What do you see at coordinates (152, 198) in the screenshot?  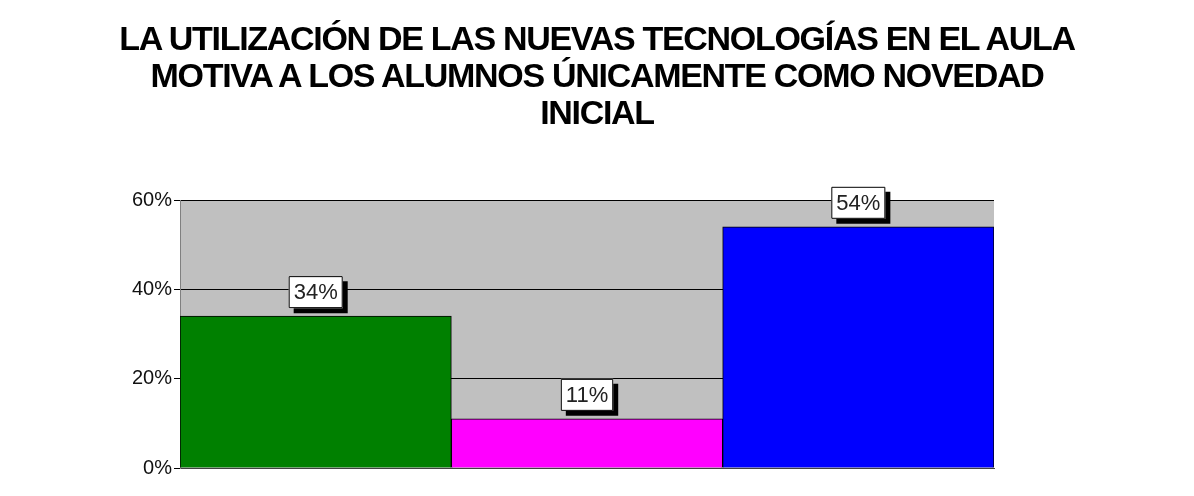 I see `y-tick-label: 60%` at bounding box center [152, 198].